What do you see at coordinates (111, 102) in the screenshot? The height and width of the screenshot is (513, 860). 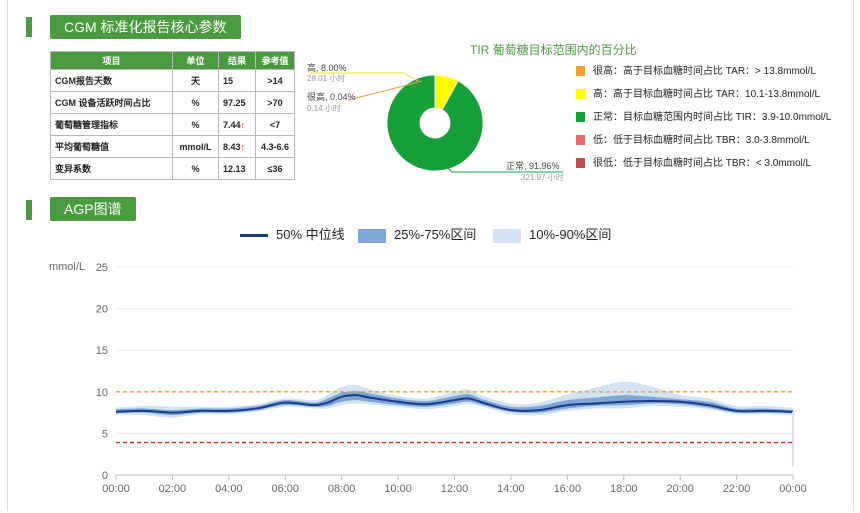 I see `cell-item: CGM 设备活跃时间占比` at bounding box center [111, 102].